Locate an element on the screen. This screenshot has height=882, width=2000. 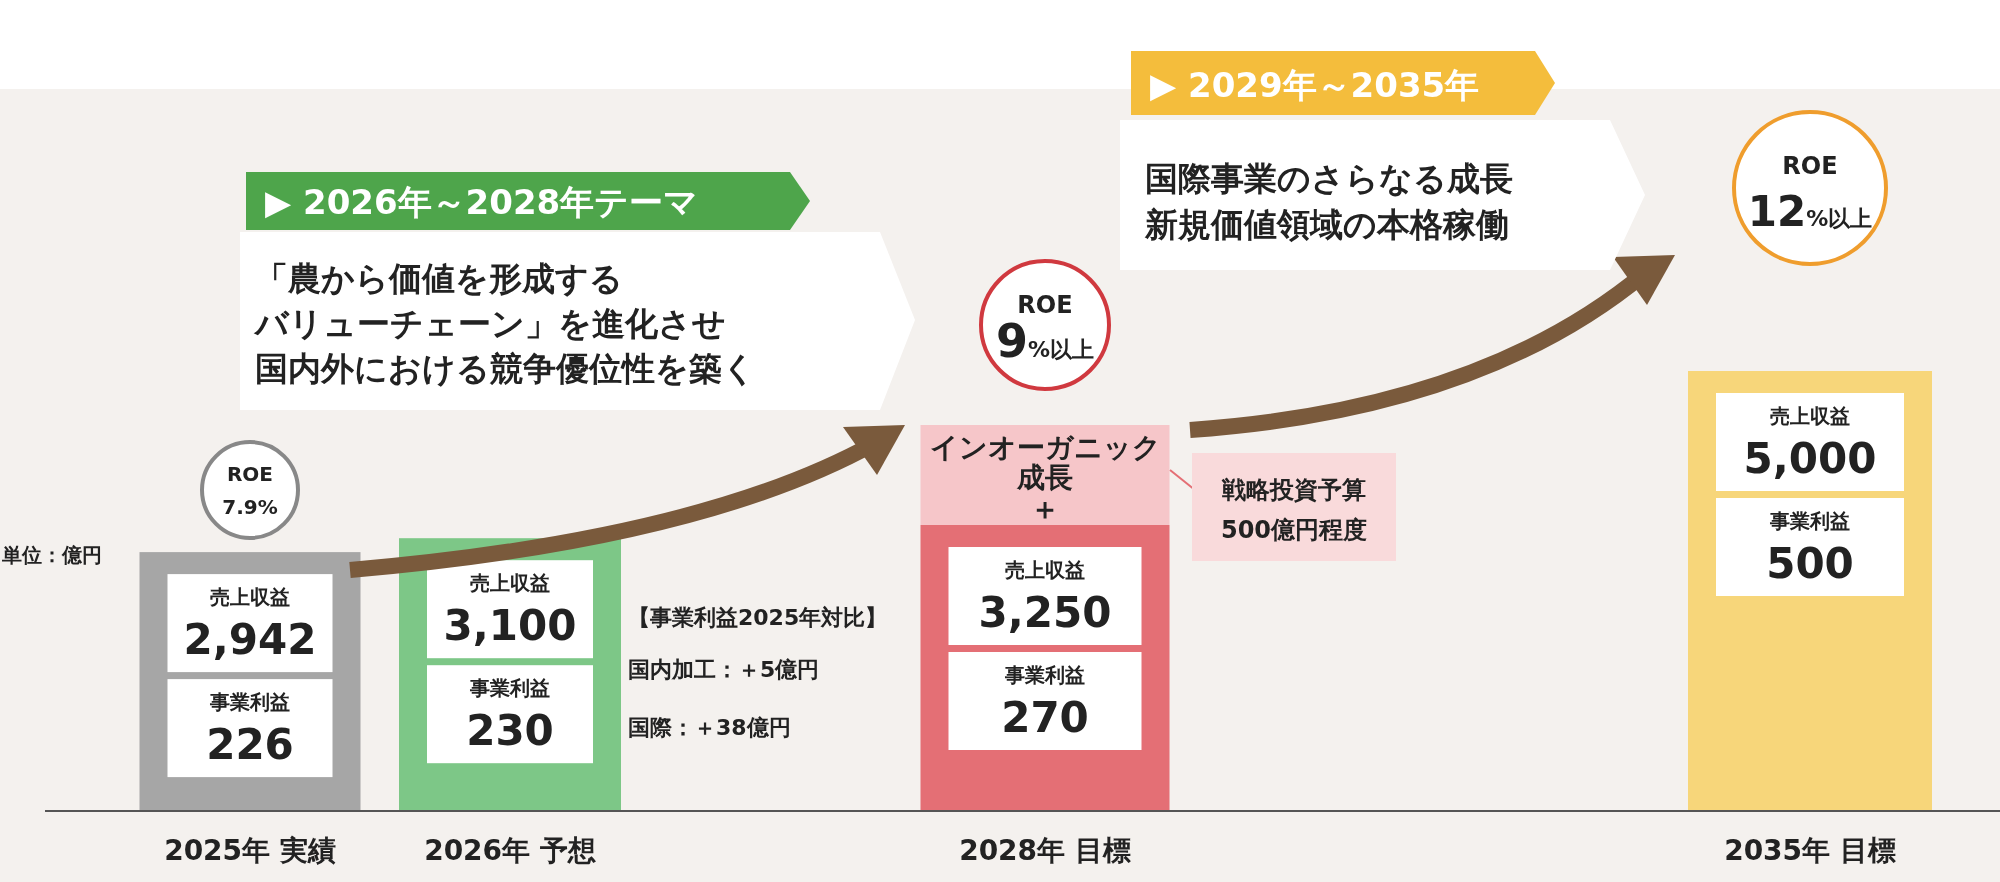
data-label: 5,000 is located at coordinates (1810, 458).